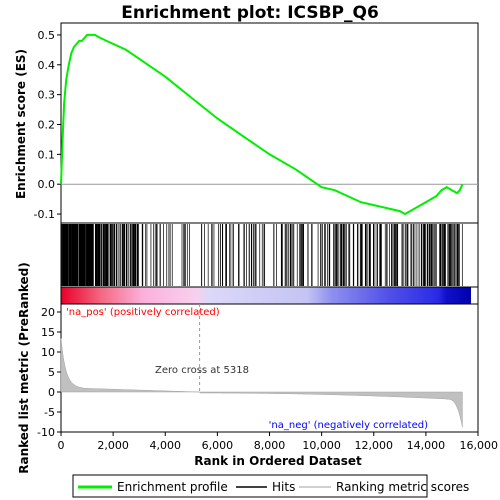 The height and width of the screenshot is (500, 500). I want to click on x-tick-label: 16,000, so click(479, 445).